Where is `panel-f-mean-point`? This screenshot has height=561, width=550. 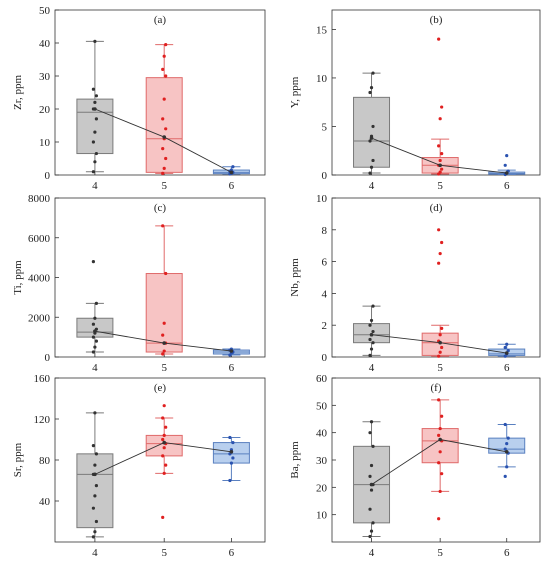 panel-f-mean-point is located at coordinates (506, 452).